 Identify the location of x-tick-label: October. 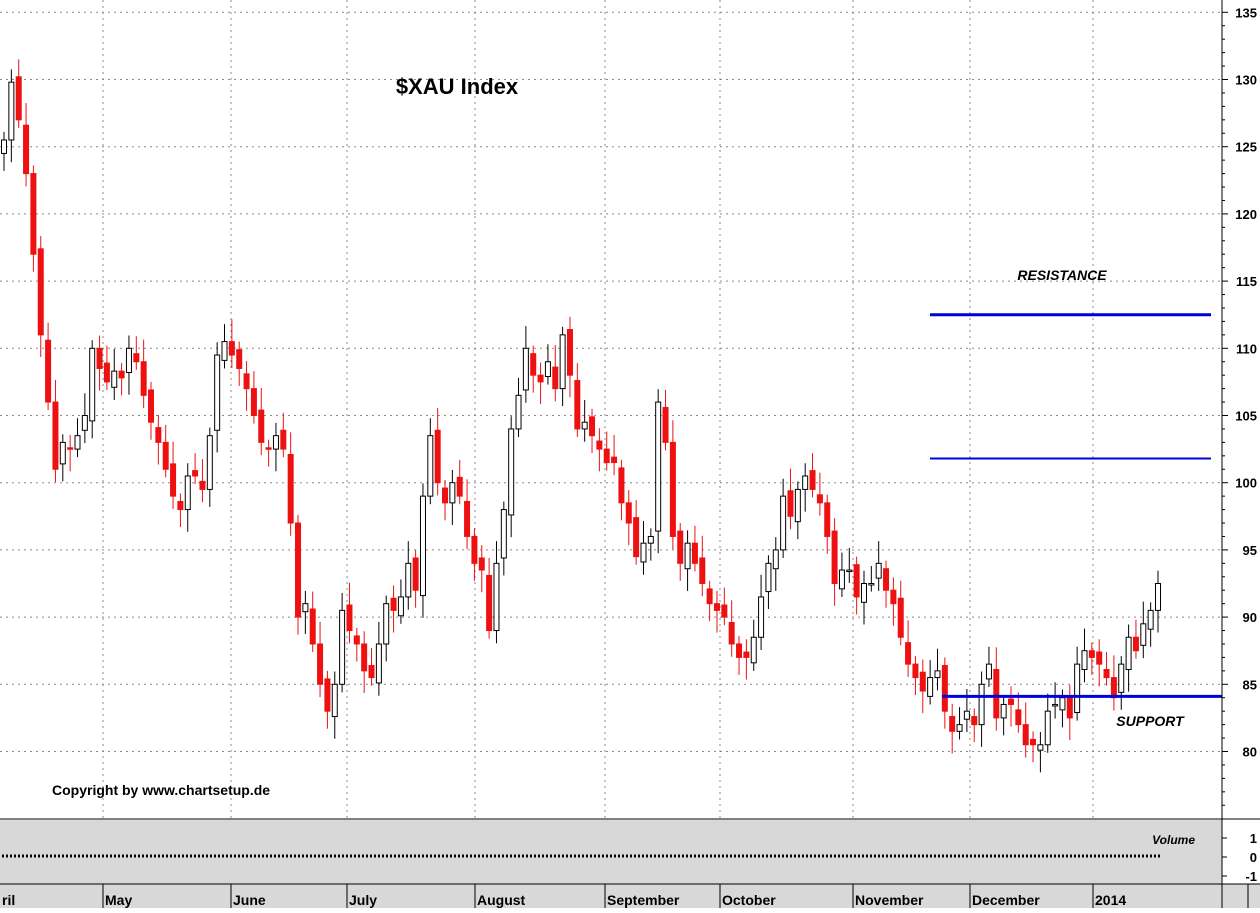
(749, 900).